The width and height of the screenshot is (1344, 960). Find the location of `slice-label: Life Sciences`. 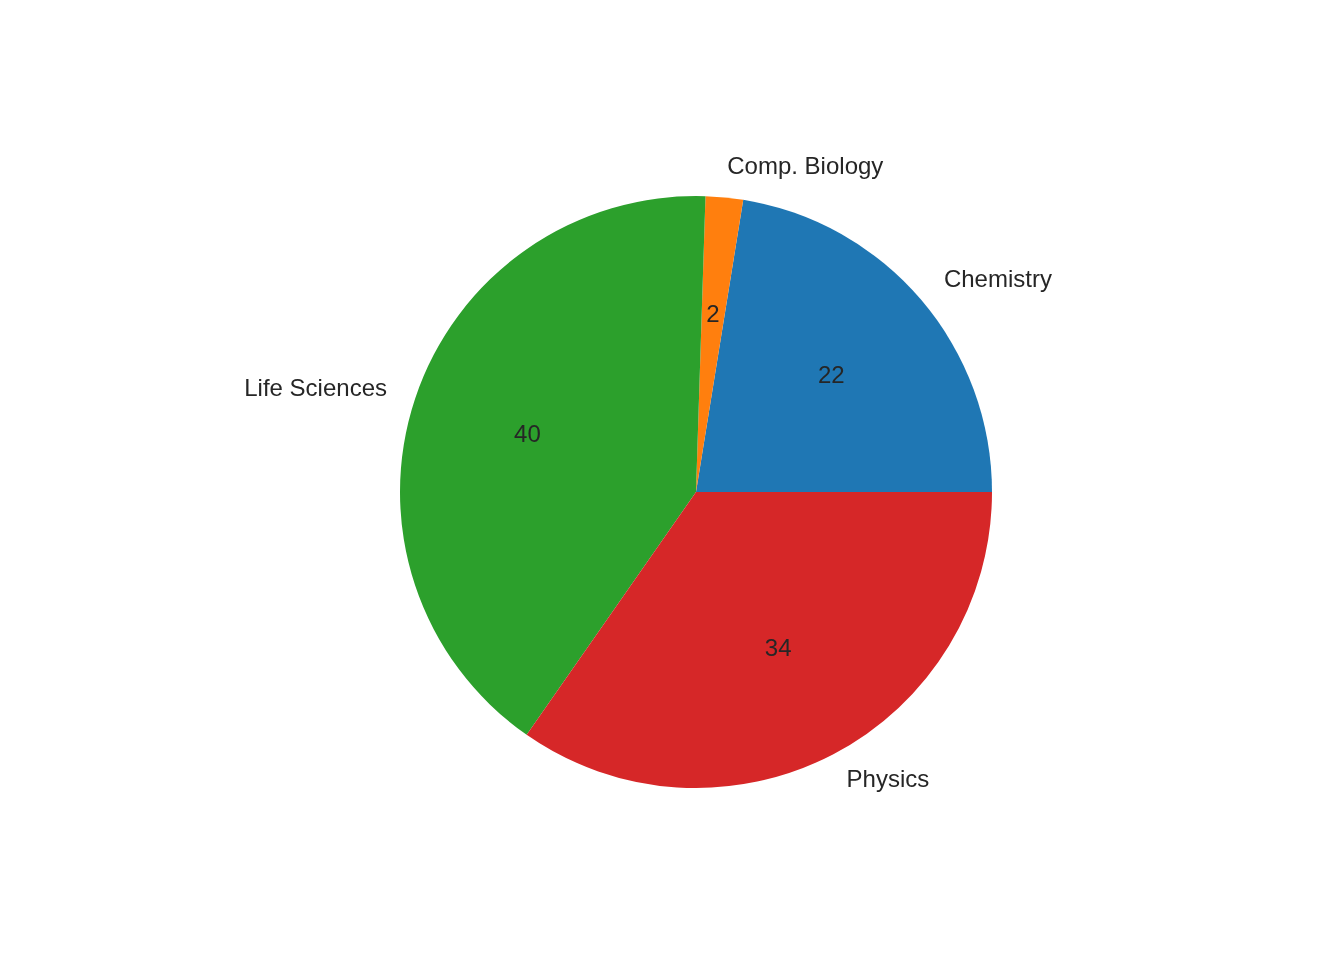

slice-label: Life Sciences is located at coordinates (315, 387).